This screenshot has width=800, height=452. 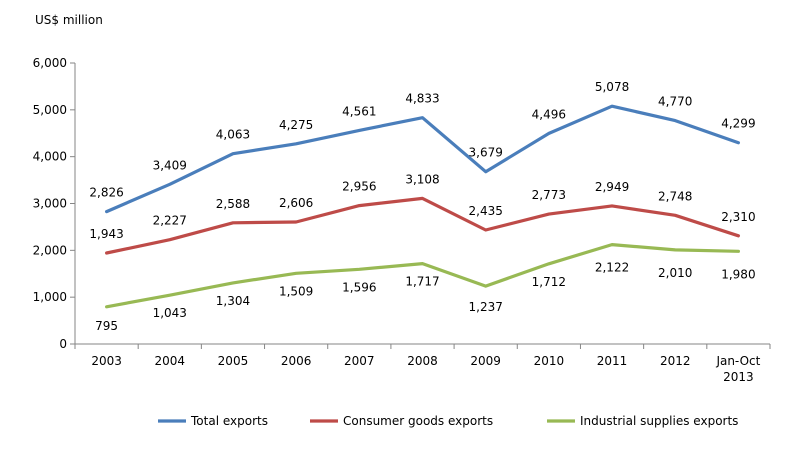 I want to click on x-tick-label: 2005, so click(x=233, y=361).